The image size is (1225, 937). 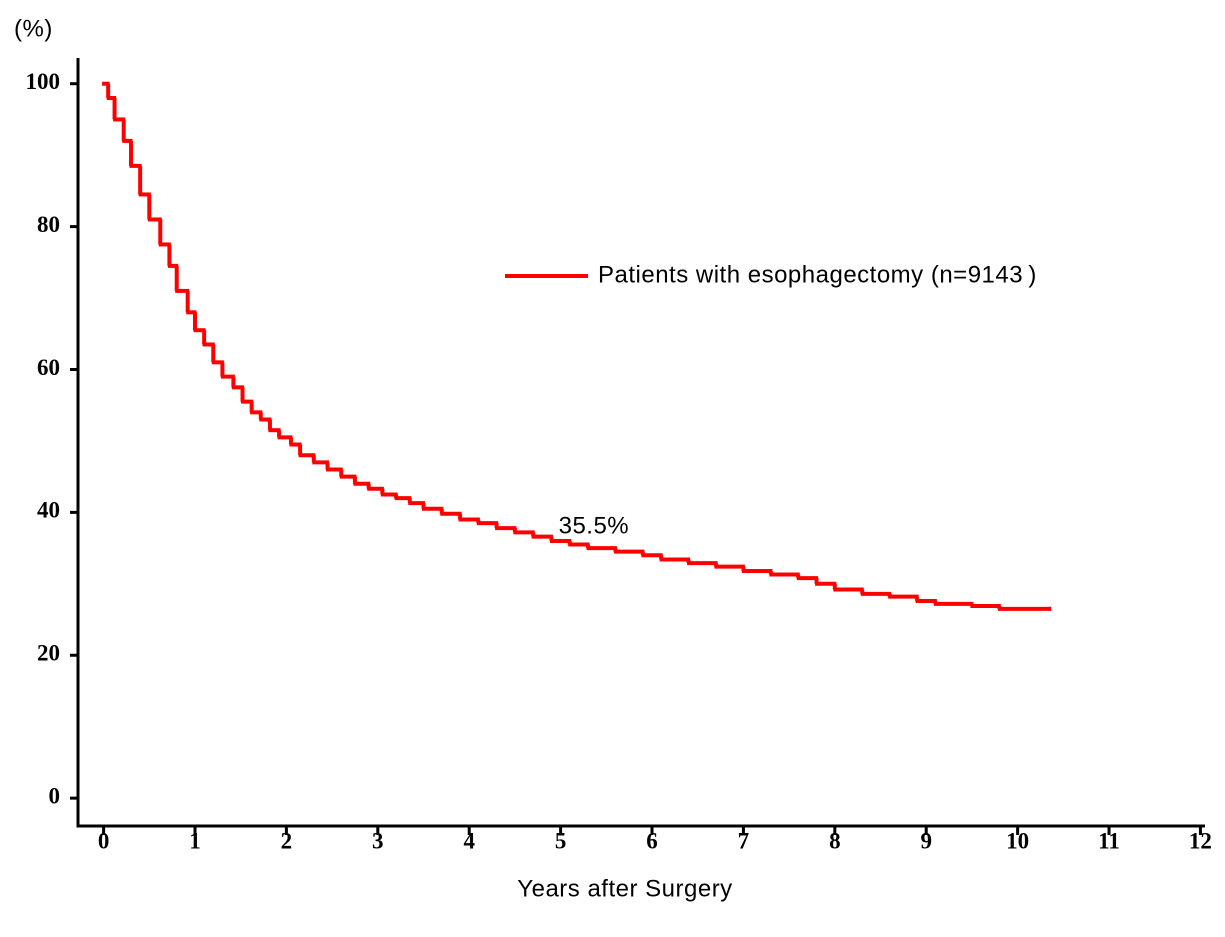 I want to click on x-tick-label: 2, so click(x=287, y=840).